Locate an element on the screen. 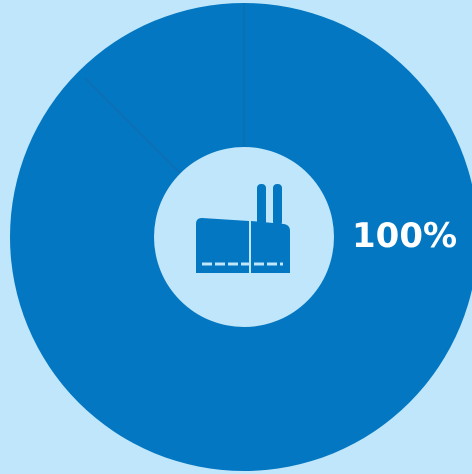  factory-building-shape is located at coordinates (243, 245).